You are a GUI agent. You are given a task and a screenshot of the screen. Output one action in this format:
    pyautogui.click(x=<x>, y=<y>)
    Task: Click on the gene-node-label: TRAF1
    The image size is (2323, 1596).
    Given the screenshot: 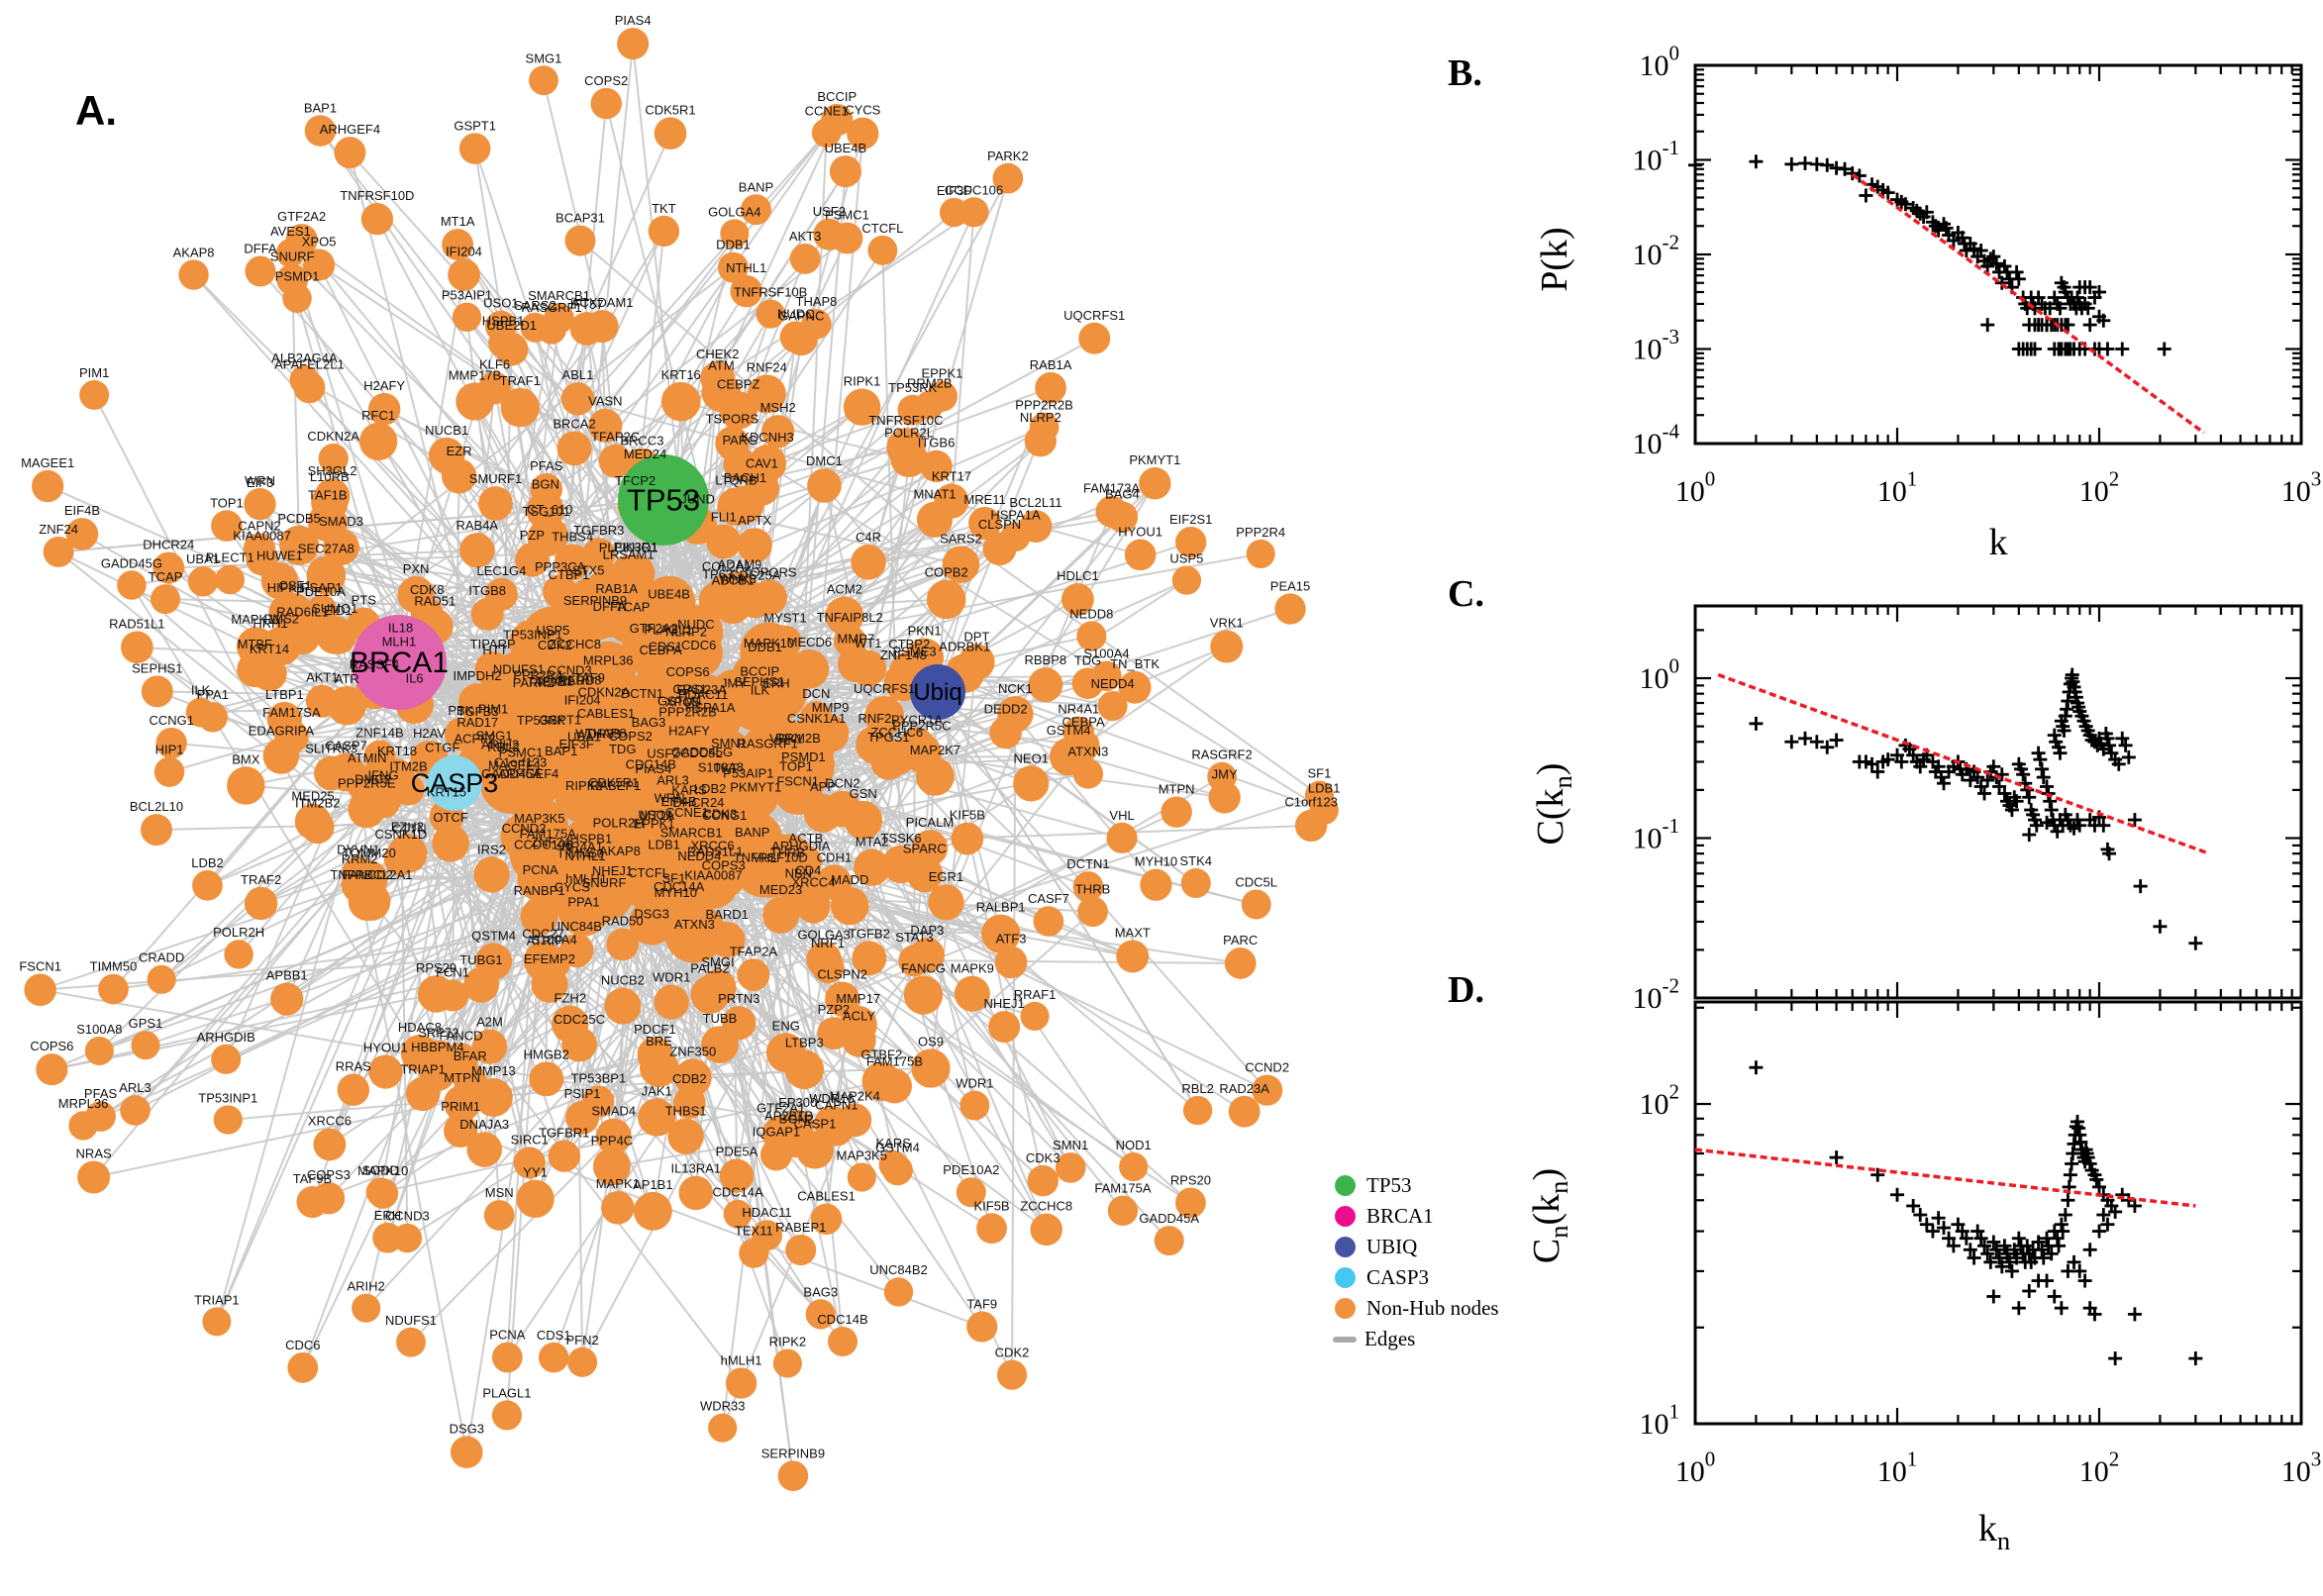 What is the action you would take?
    pyautogui.click(x=520, y=381)
    